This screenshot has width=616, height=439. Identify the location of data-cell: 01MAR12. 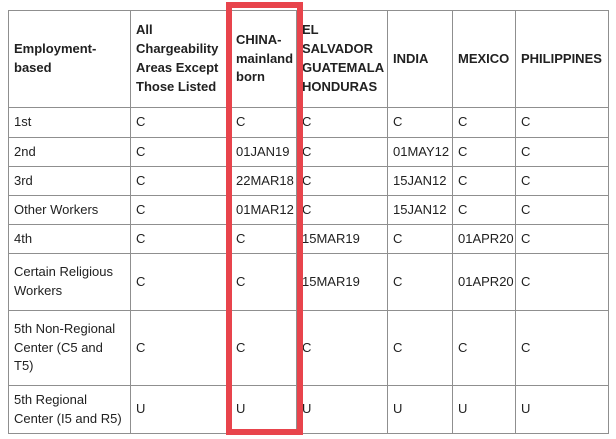
(263, 210).